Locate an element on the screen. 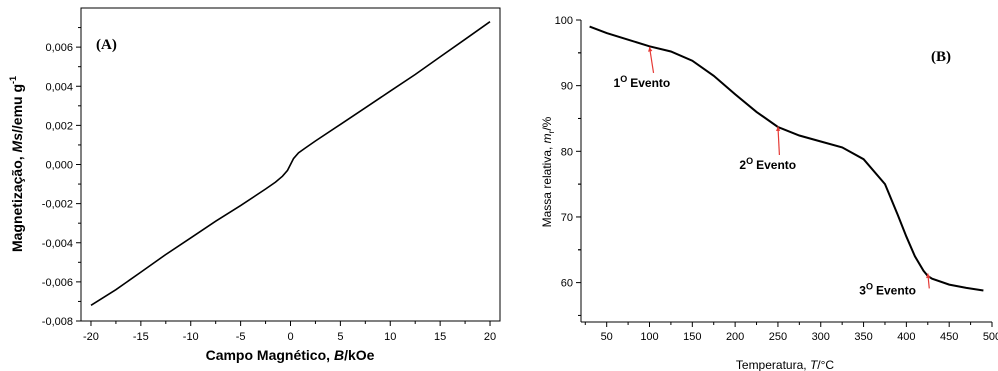  x-tick-label-b: 250 is located at coordinates (778, 337).